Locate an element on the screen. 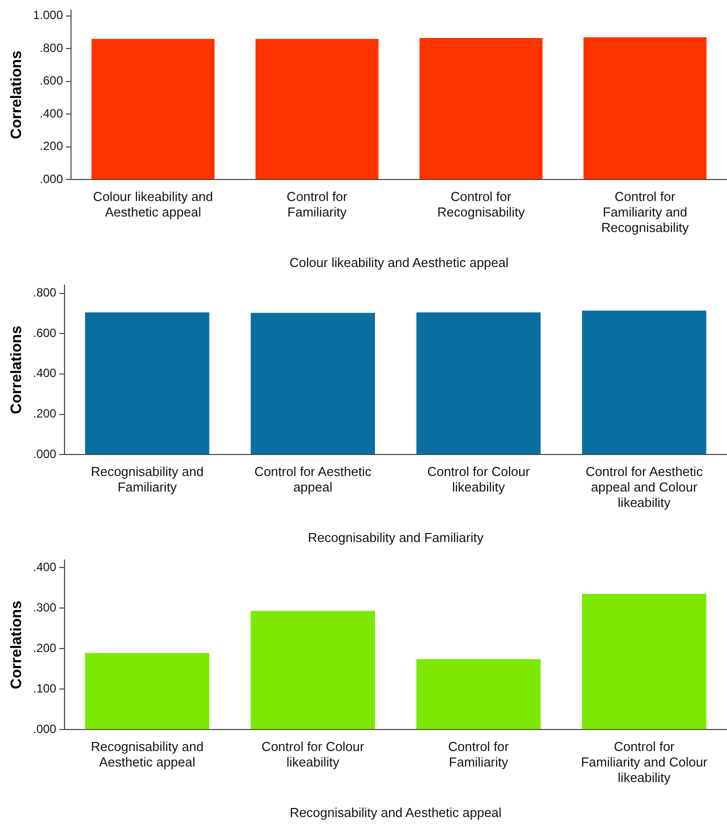 The height and width of the screenshot is (827, 727). x-axis-title: Colour likeability and Aesthetic appeal is located at coordinates (399, 262).